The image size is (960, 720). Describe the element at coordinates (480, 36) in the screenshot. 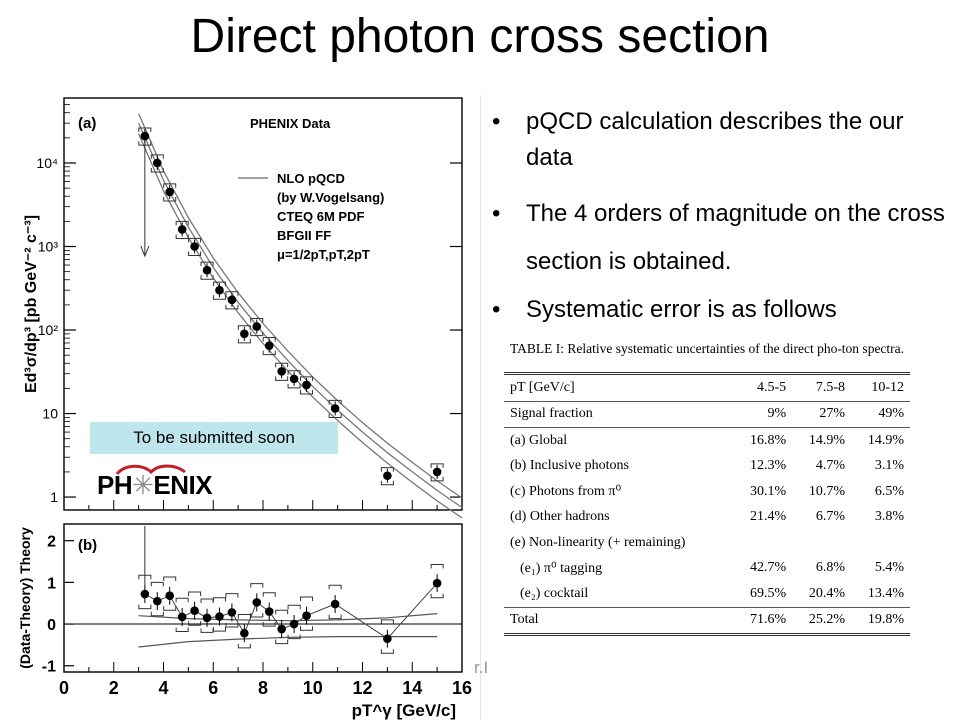

I see `slide-title: Direct photon cross section` at that location.